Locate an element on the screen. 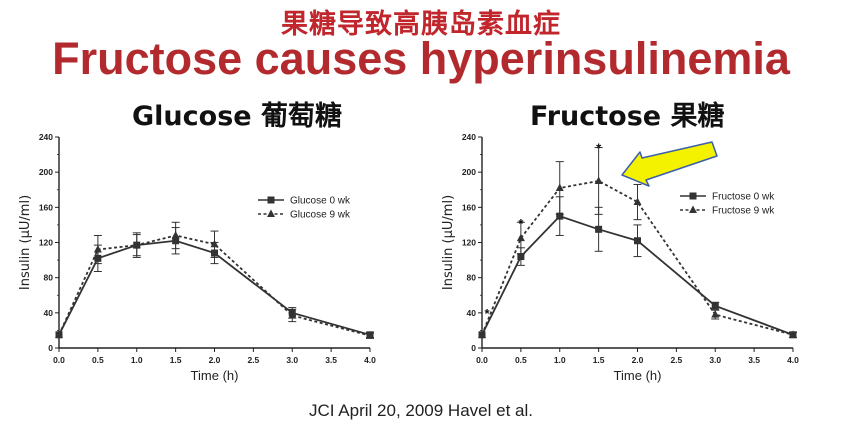 Image resolution: width=842 pixels, height=429 pixels. citation: JCI April 20, 2009 Havel et al. is located at coordinates (421, 410).